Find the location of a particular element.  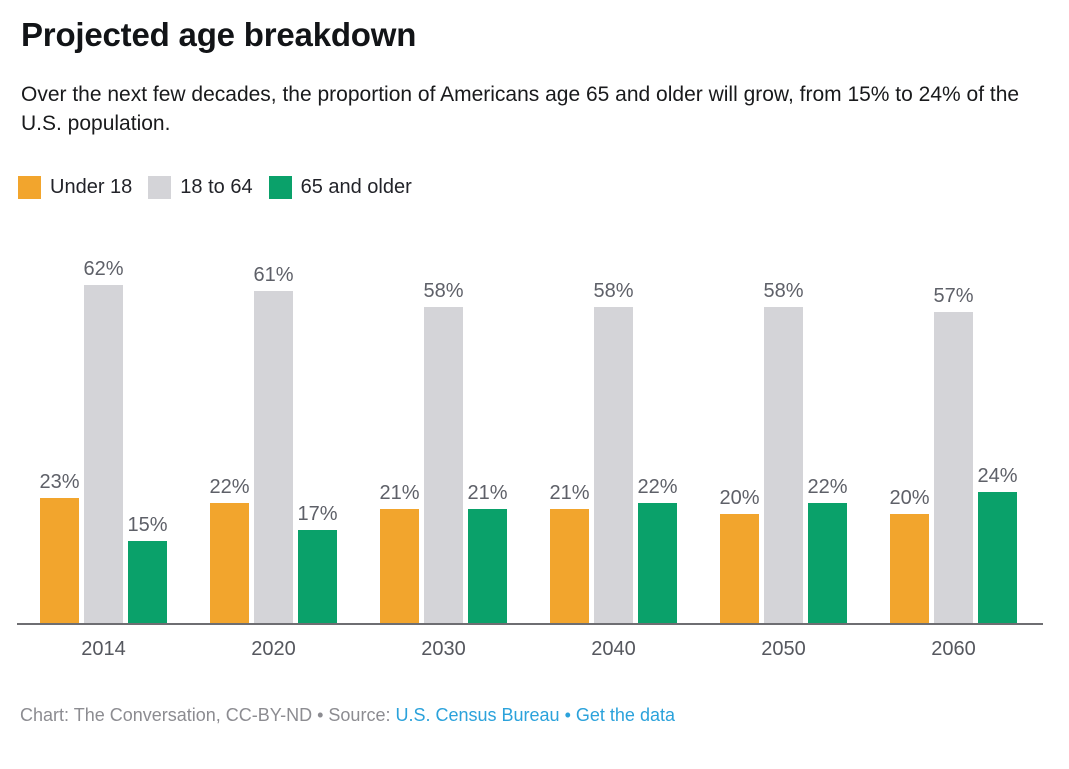

bar-2014-65-and-older: 15% is located at coordinates (147, 568).